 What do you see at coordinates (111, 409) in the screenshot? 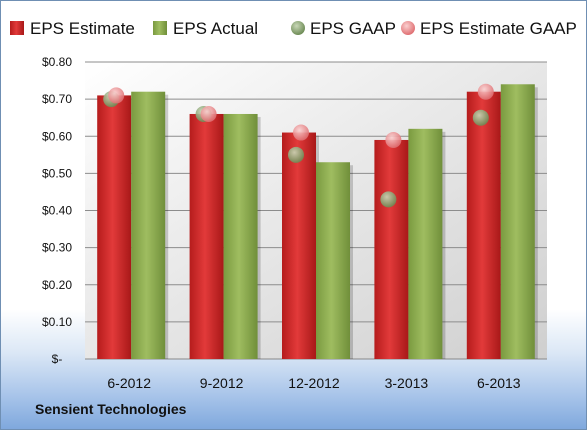
I see `company-name: Sensient Technologies` at bounding box center [111, 409].